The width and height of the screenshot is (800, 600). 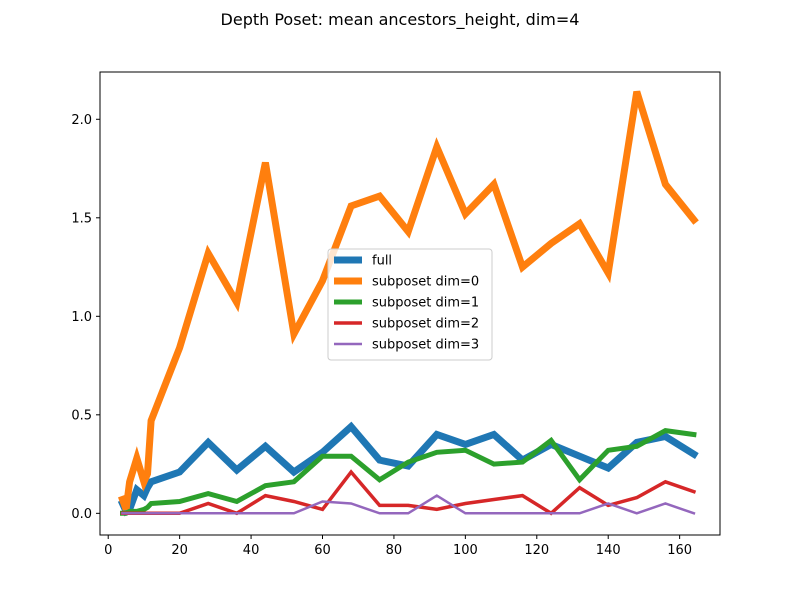 I want to click on legend-entry-0: full, so click(x=382, y=261).